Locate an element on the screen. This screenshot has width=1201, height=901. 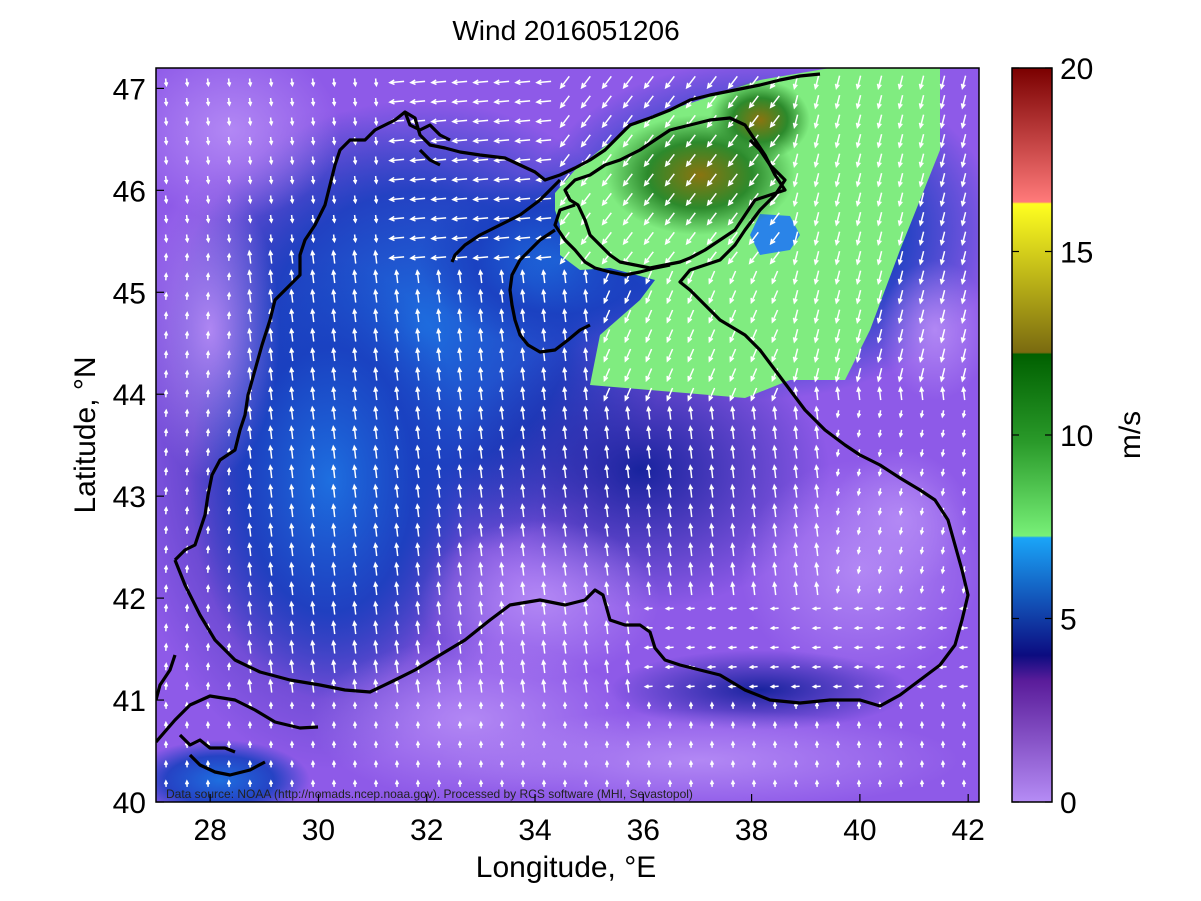
map-title: Wind 2016051206 is located at coordinates (565, 30).